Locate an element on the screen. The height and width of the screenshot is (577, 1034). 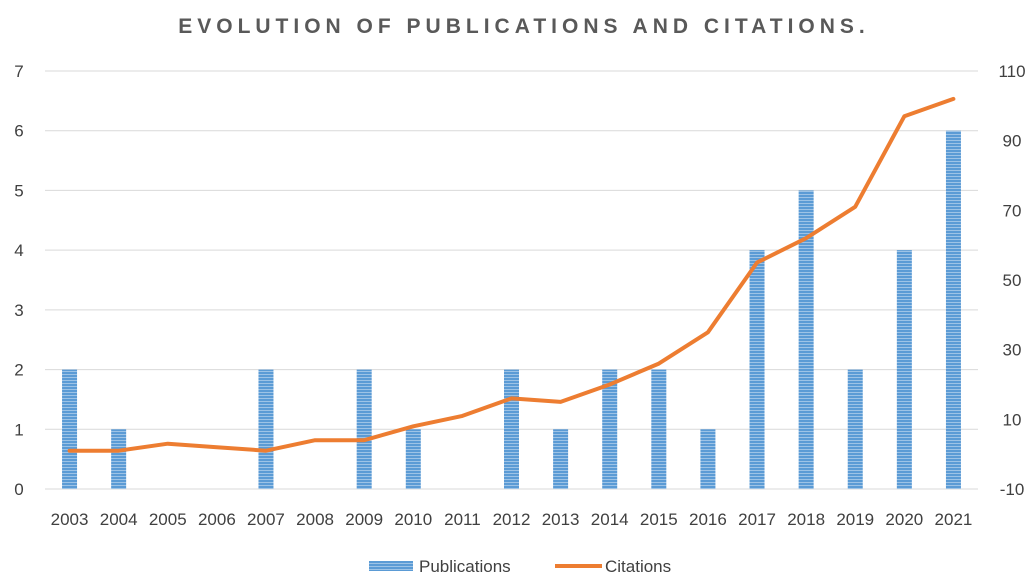
bar-publications-2003 is located at coordinates (70, 429).